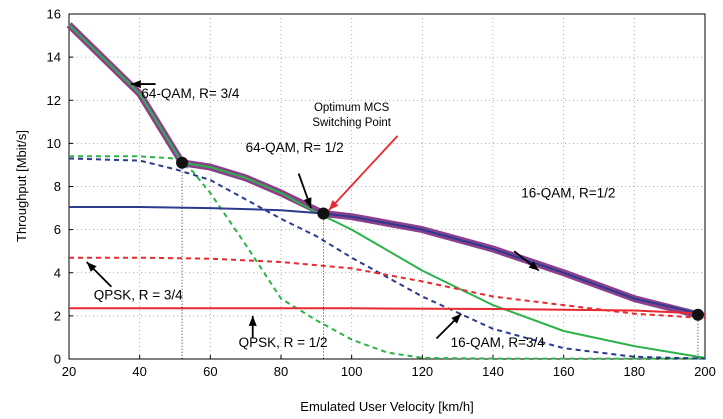  Describe the element at coordinates (252, 326) in the screenshot. I see `arr-qpsk12-arrow` at that location.